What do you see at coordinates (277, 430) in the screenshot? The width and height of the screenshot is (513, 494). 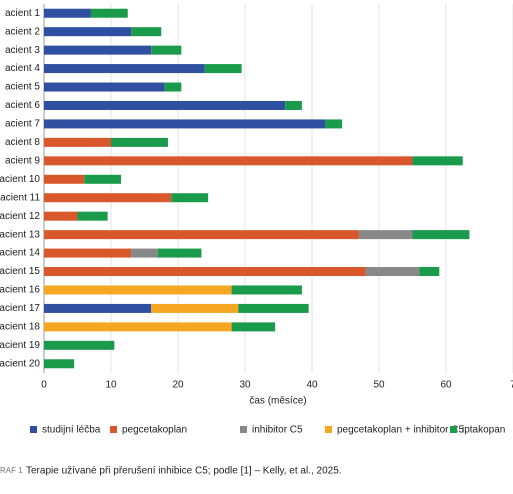 I see `legend-label: inhibitor C5` at bounding box center [277, 430].